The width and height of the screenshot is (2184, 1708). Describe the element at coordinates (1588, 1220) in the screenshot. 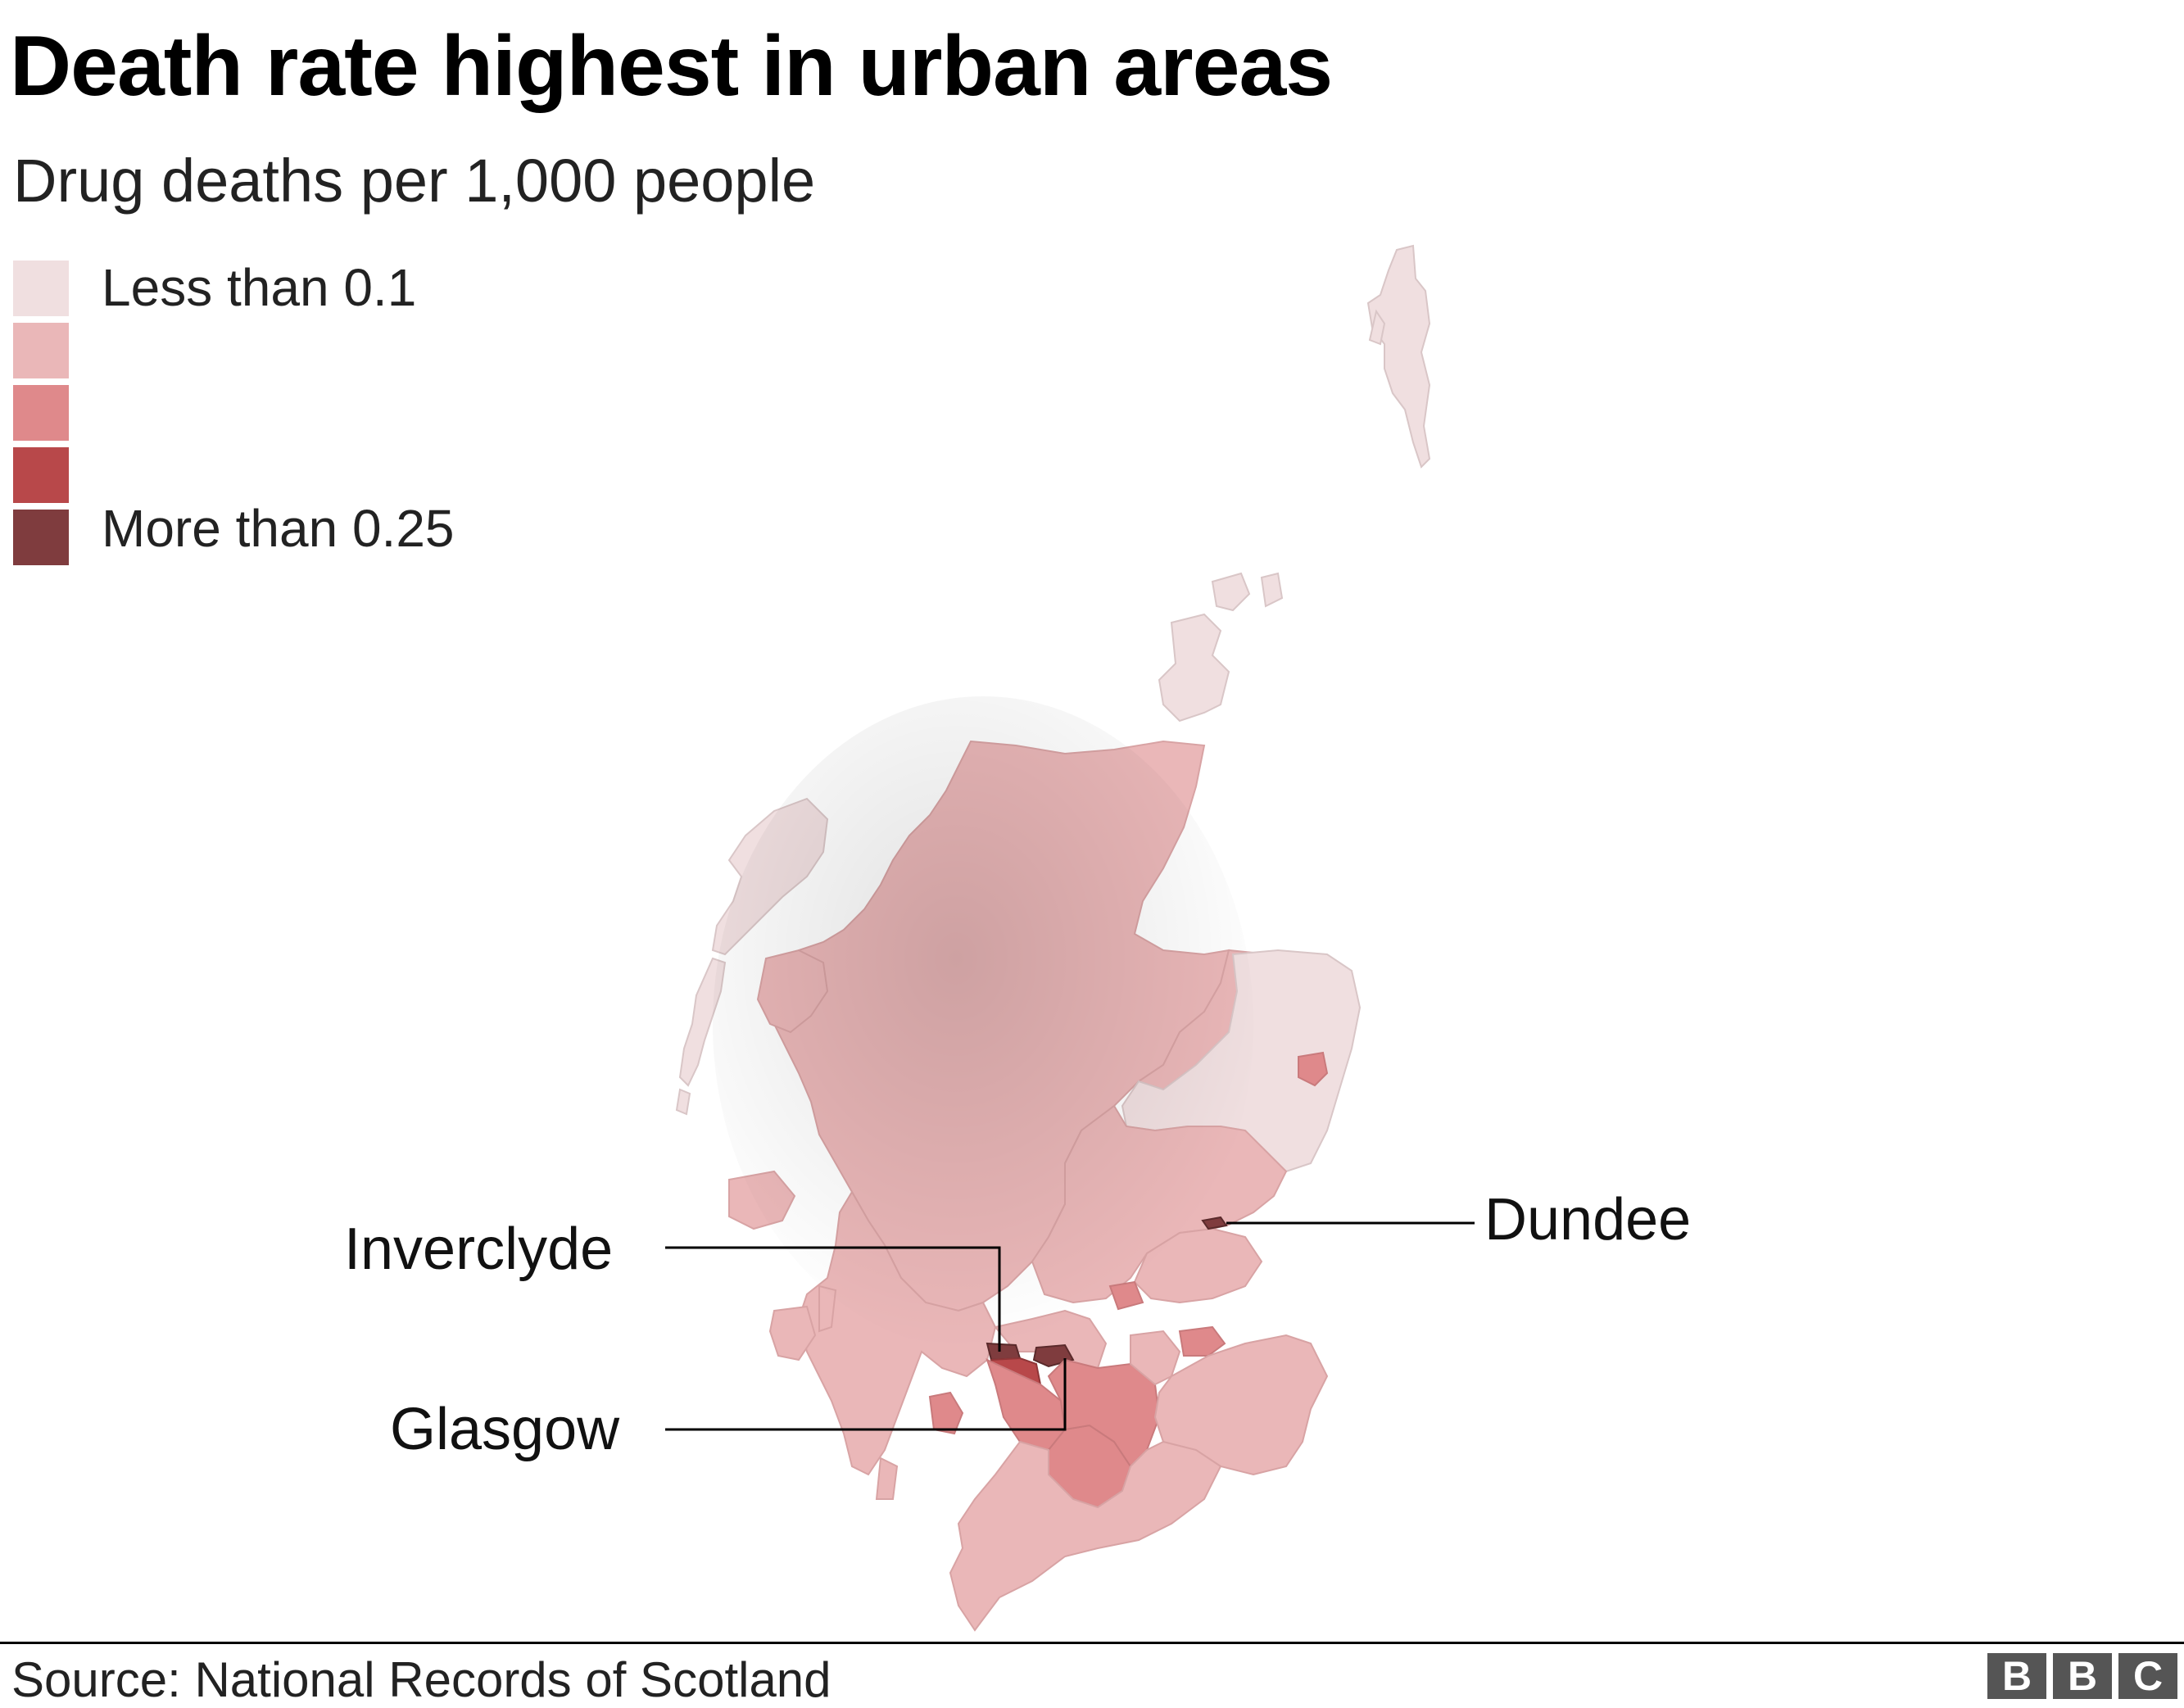

I see `label-dundee: Dundee` at that location.